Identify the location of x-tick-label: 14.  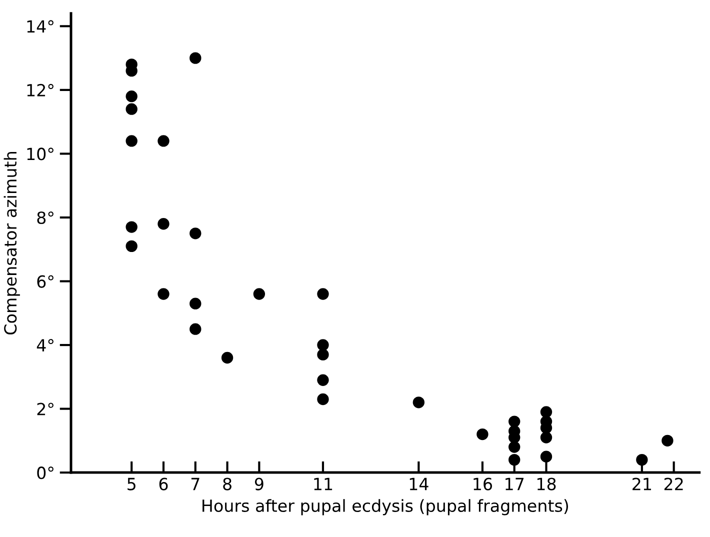
(419, 484).